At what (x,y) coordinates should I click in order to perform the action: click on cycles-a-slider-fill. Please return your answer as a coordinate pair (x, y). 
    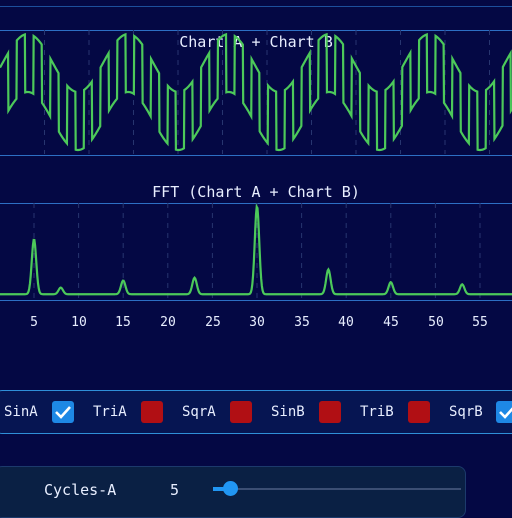
    Looking at the image, I should click on (222, 489).